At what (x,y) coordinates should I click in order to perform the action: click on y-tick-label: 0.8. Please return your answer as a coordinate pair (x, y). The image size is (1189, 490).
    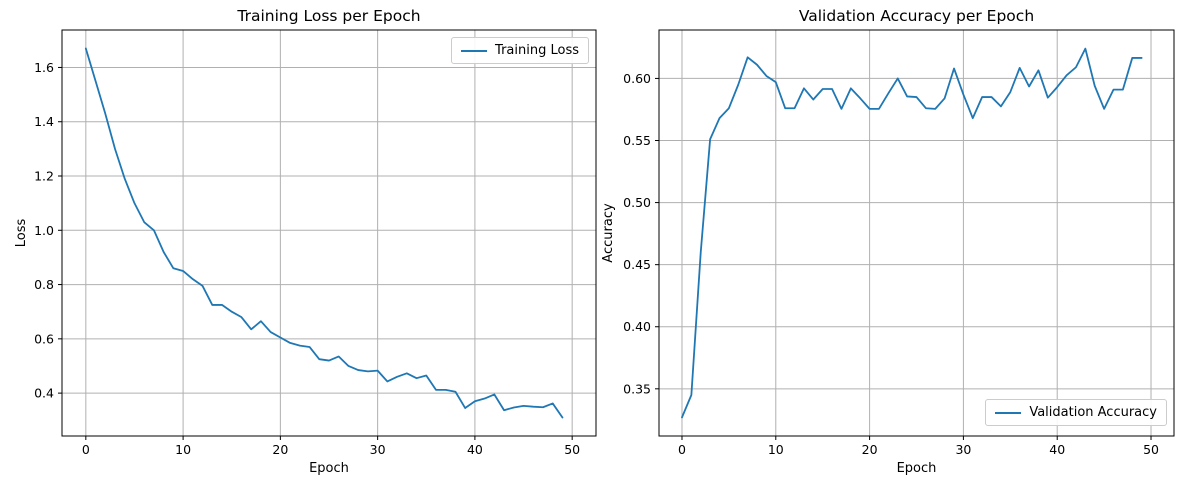
    Looking at the image, I should click on (44, 284).